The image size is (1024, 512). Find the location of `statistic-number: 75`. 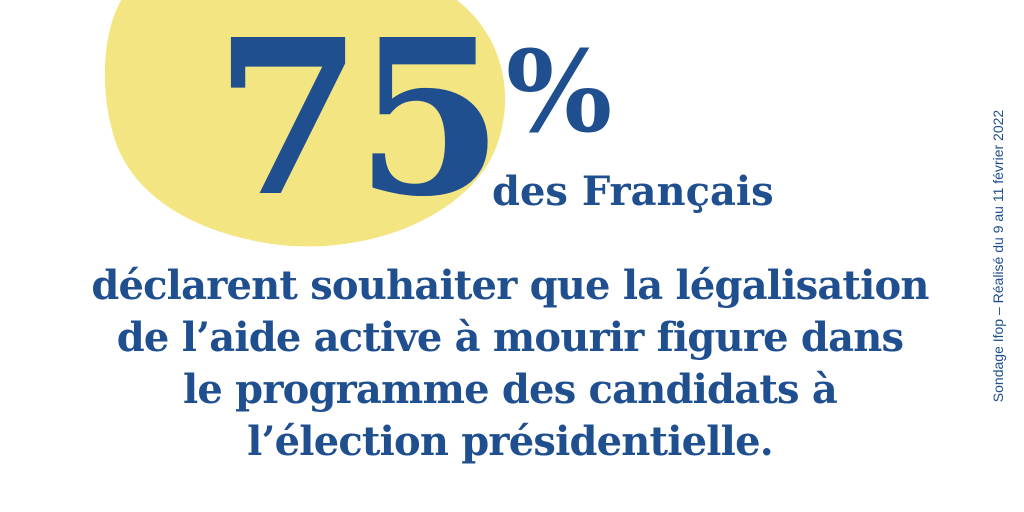

statistic-number: 75 is located at coordinates (359, 122).